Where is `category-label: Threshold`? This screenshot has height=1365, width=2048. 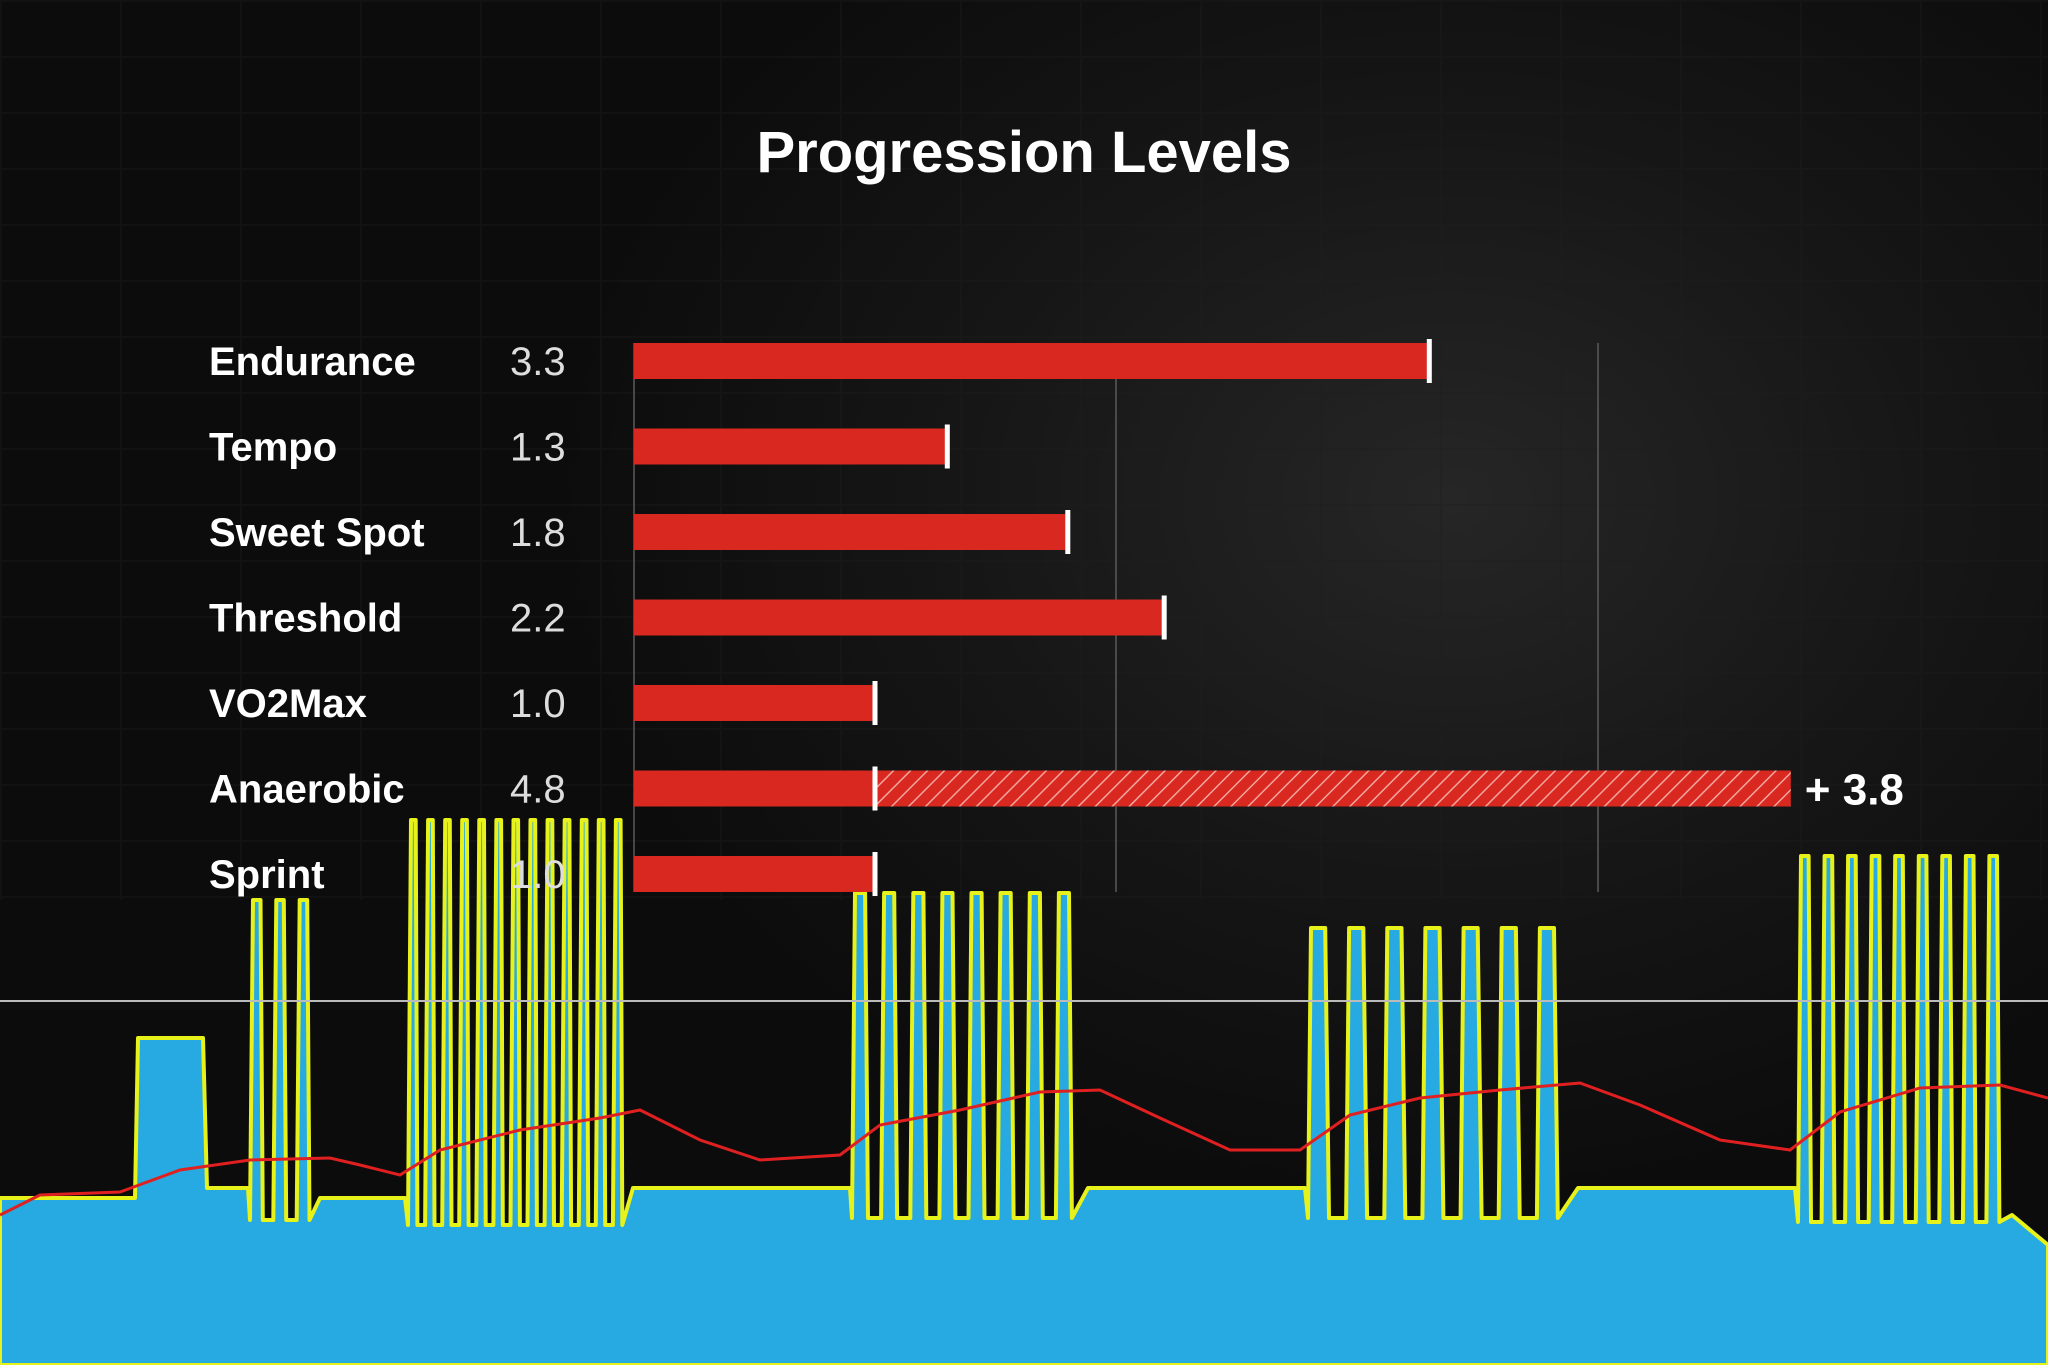
category-label: Threshold is located at coordinates (305, 619).